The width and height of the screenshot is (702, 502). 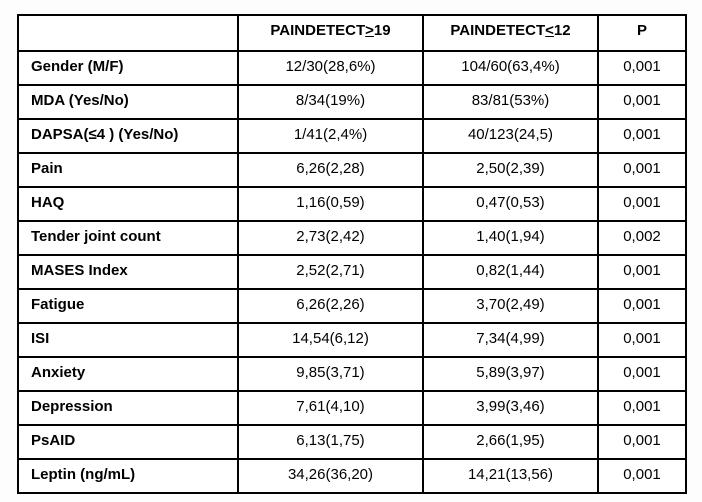 I want to click on group1-value-cell: 1,16(0,59), so click(x=330, y=204).